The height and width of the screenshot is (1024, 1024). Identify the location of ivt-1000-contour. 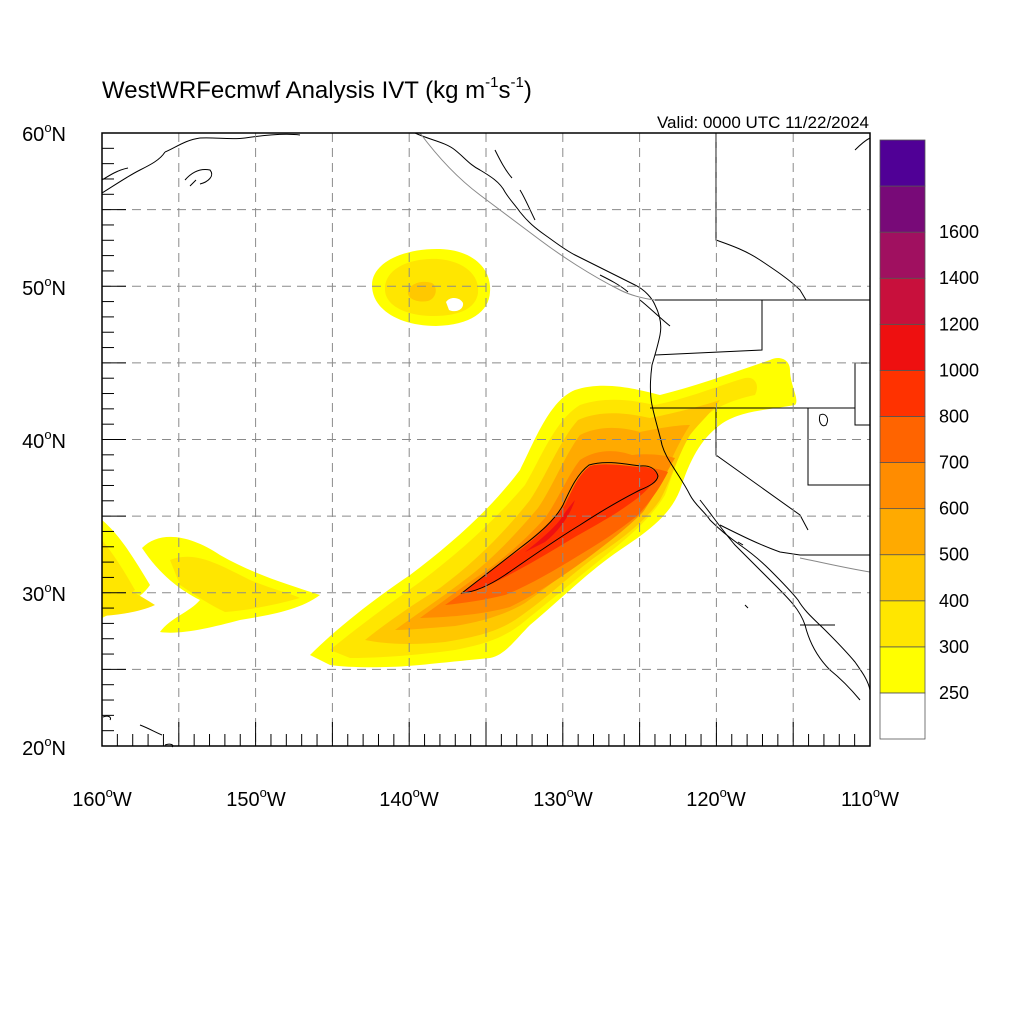
(559, 528).